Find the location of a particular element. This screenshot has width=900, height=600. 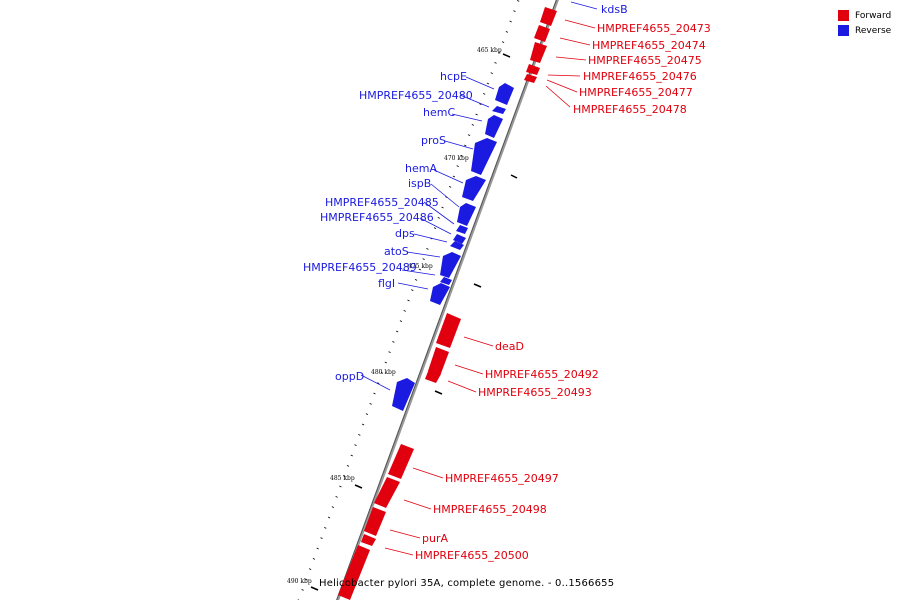

gene-label-atoS: atoS is located at coordinates (396, 251).